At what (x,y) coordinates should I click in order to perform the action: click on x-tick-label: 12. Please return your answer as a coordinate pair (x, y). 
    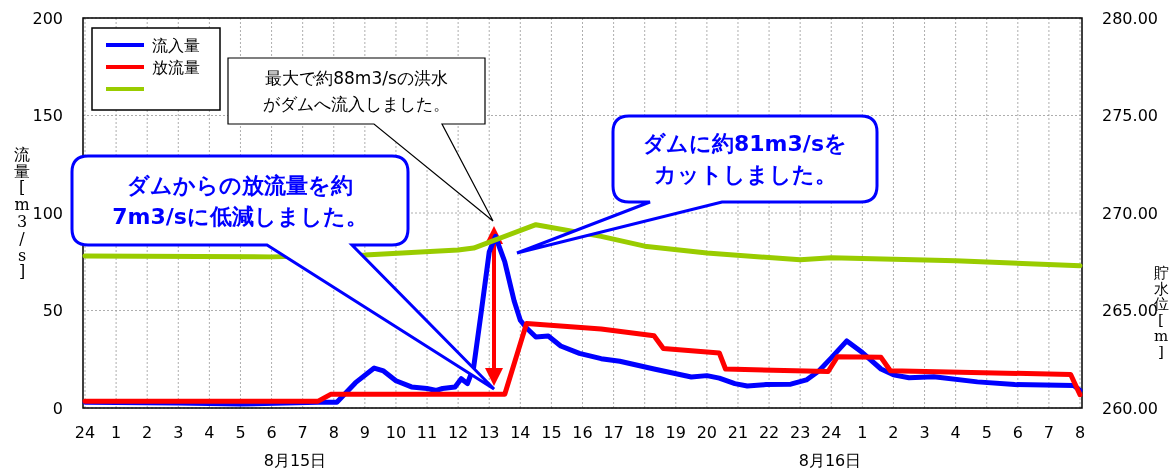
    Looking at the image, I should click on (458, 432).